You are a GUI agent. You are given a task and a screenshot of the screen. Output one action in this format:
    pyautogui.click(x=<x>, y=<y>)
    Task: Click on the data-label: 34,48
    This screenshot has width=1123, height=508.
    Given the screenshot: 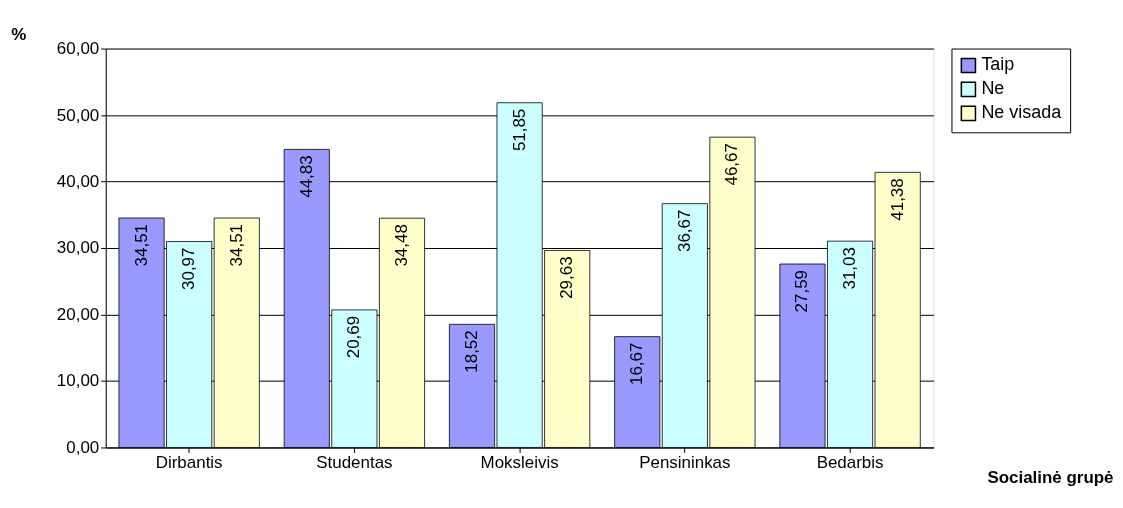 What is the action you would take?
    pyautogui.click(x=401, y=245)
    